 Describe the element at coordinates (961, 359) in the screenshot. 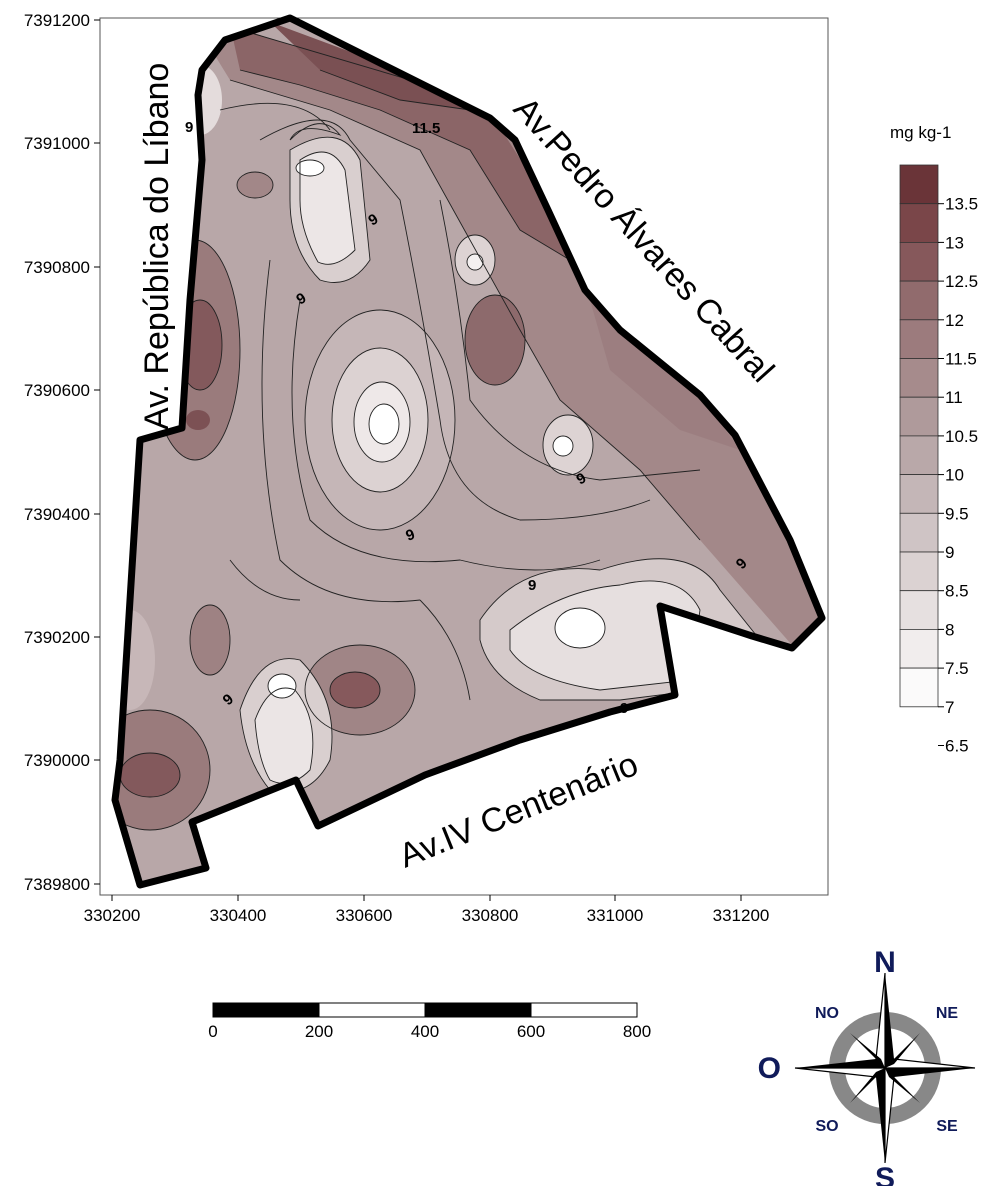

I see `legend-level-label: 11.5` at that location.